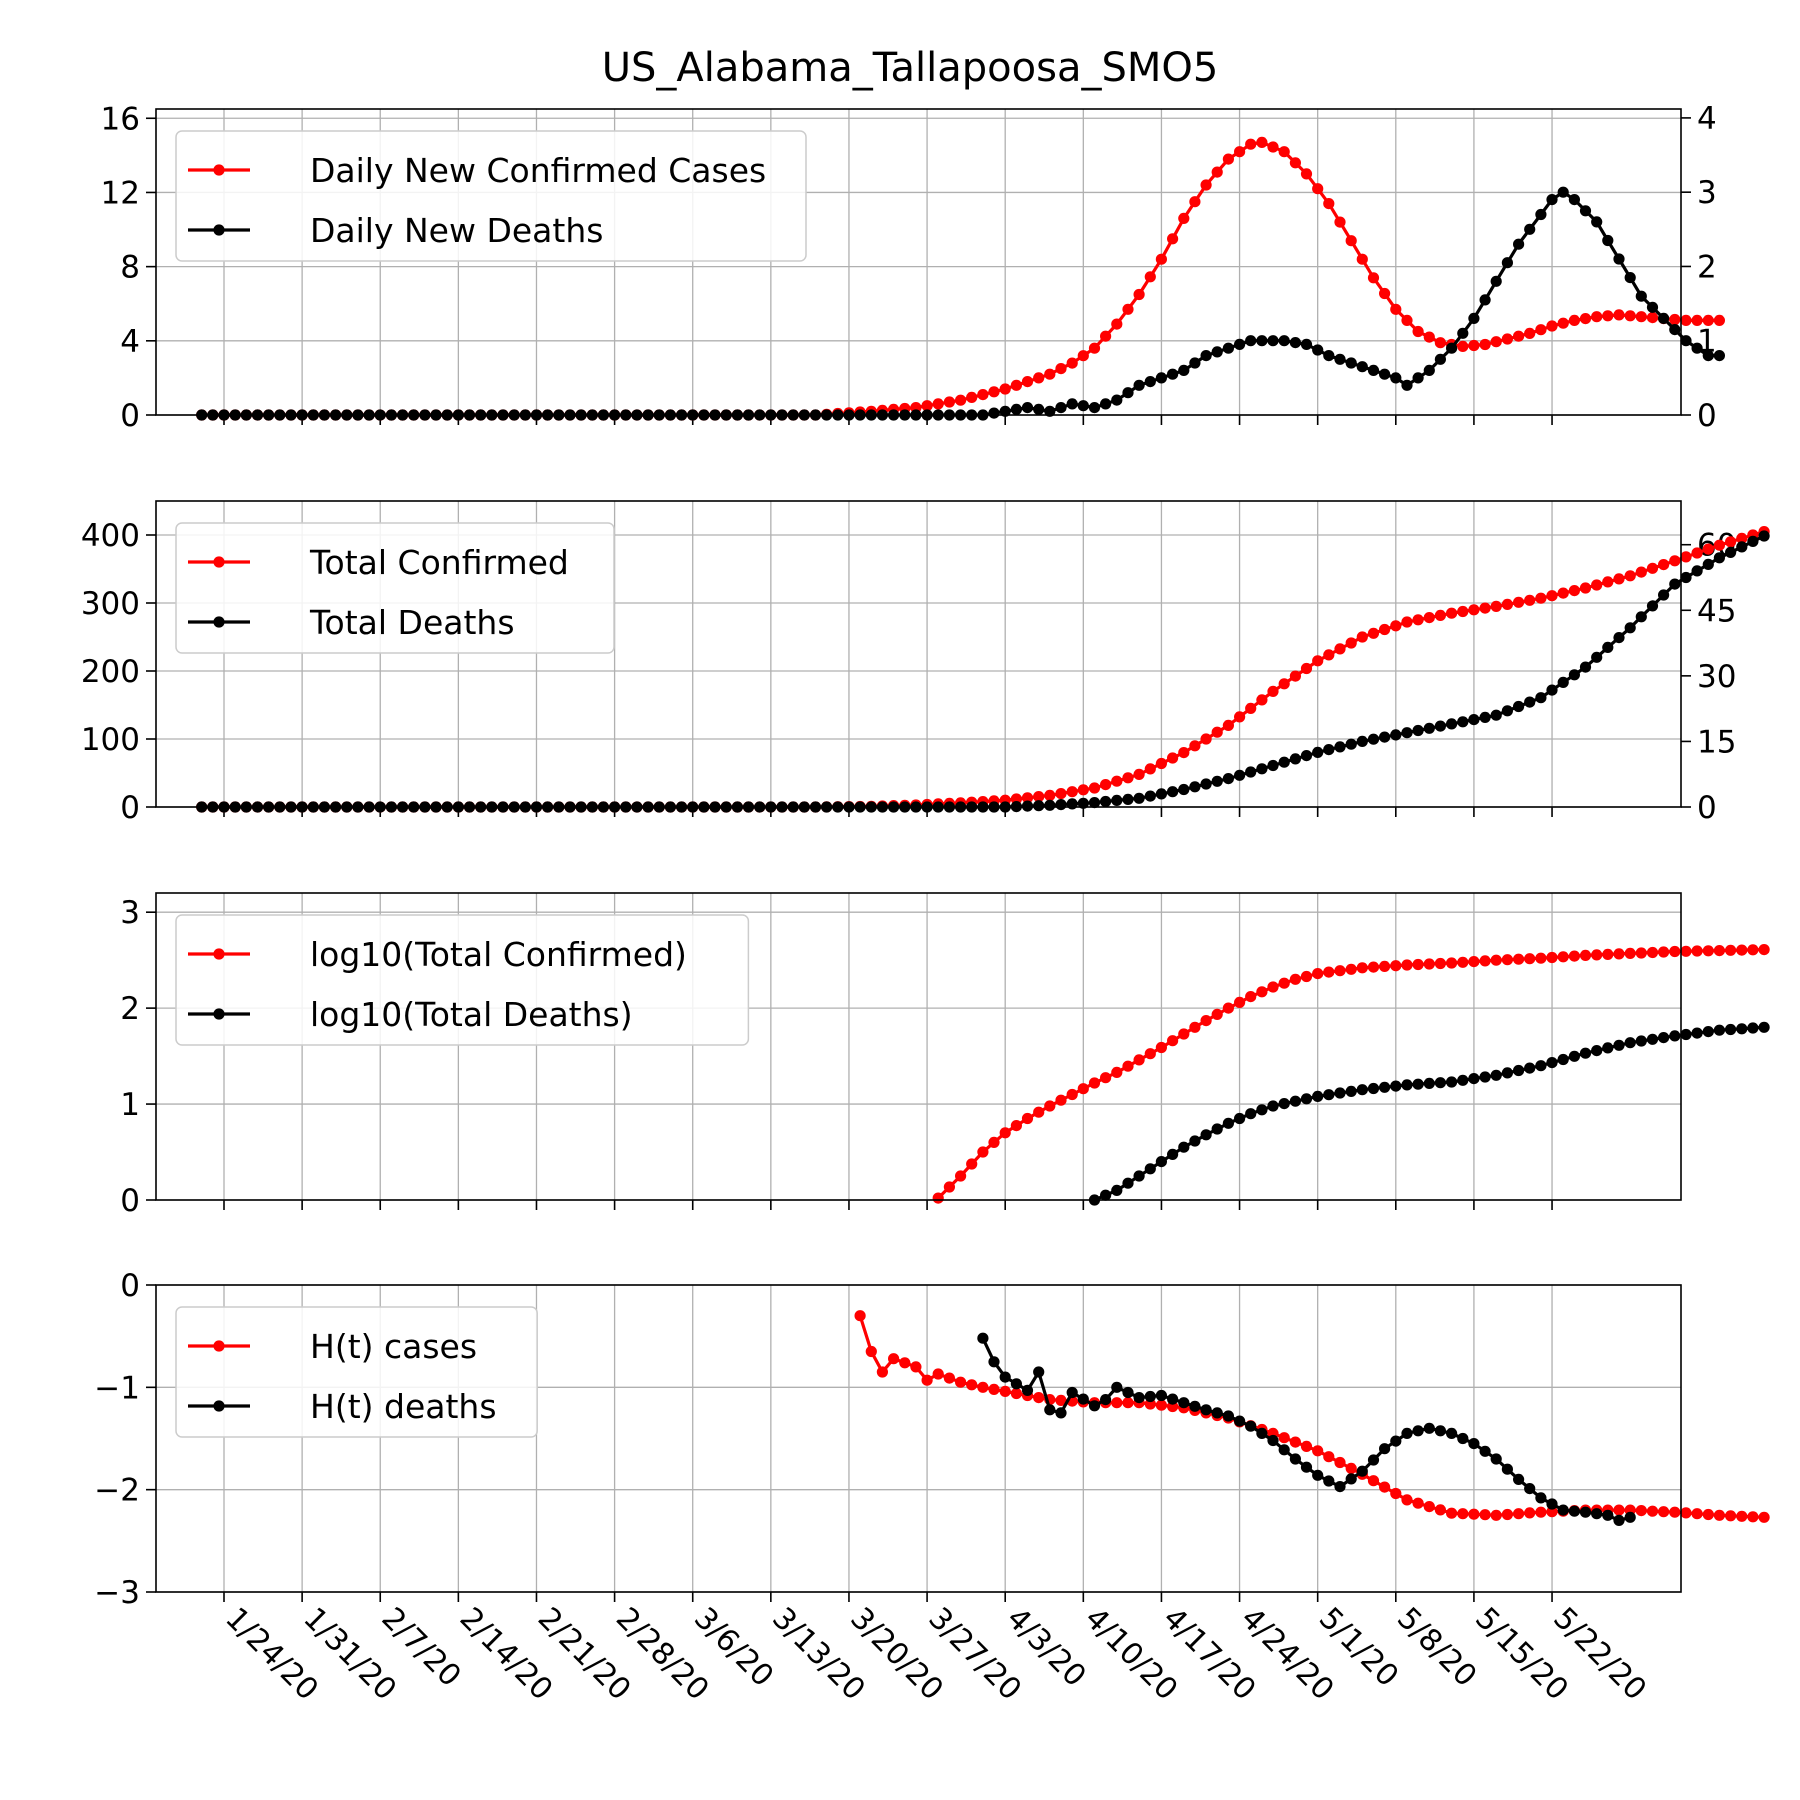 This screenshot has width=1800, height=1800. Describe the element at coordinates (1436, 1647) in the screenshot. I see `x-tick-label: 5/8/20` at that location.